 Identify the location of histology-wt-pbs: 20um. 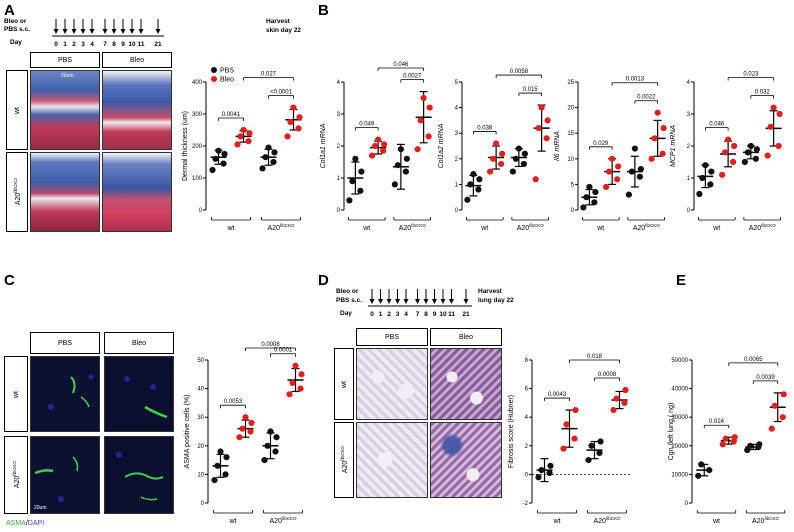
(65, 110).